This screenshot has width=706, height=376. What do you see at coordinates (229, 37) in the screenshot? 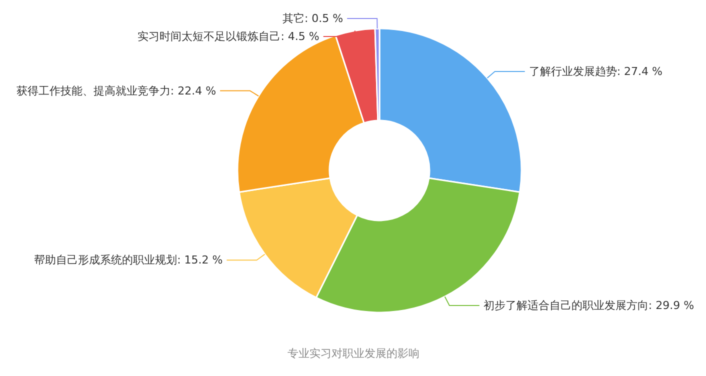
I see `slice-label: 实习时间太短不足以锻炼自己: 4.5 %` at bounding box center [229, 37].